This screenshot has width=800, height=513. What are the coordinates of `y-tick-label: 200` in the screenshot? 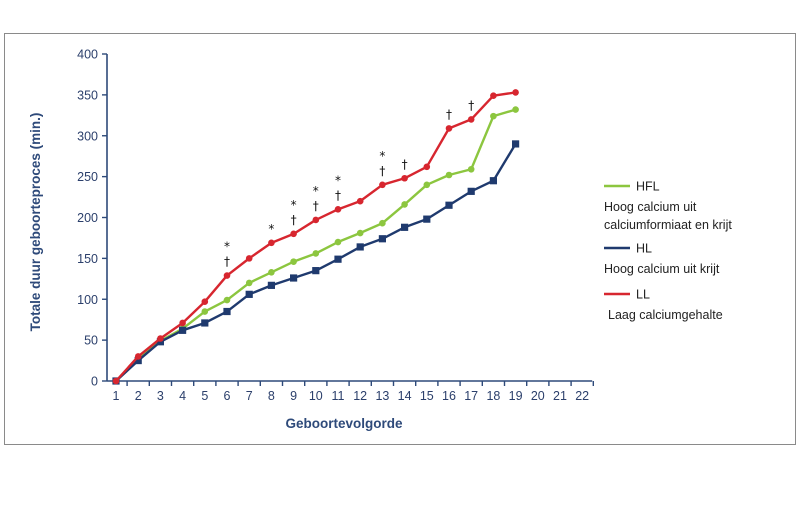 It's located at (87, 218).